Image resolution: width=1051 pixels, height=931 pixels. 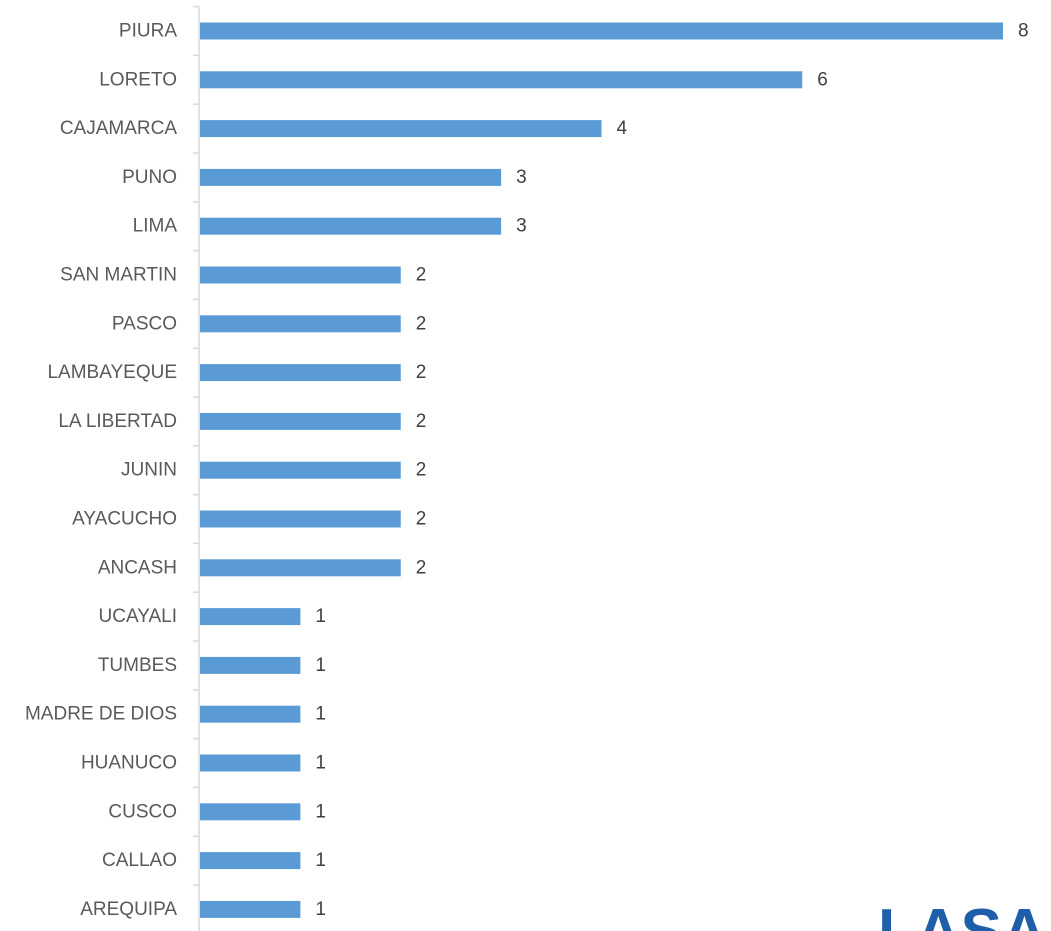 What do you see at coordinates (129, 763) in the screenshot?
I see `category-label: HUANUCO` at bounding box center [129, 763].